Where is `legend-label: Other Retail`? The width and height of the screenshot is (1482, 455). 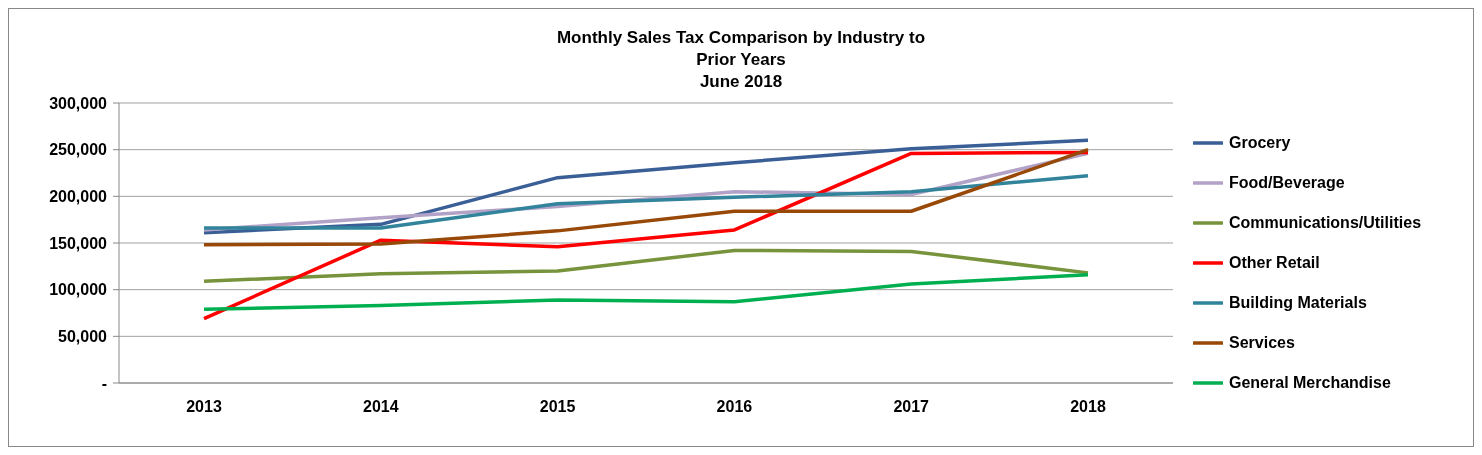
legend-label: Other Retail is located at coordinates (1274, 263).